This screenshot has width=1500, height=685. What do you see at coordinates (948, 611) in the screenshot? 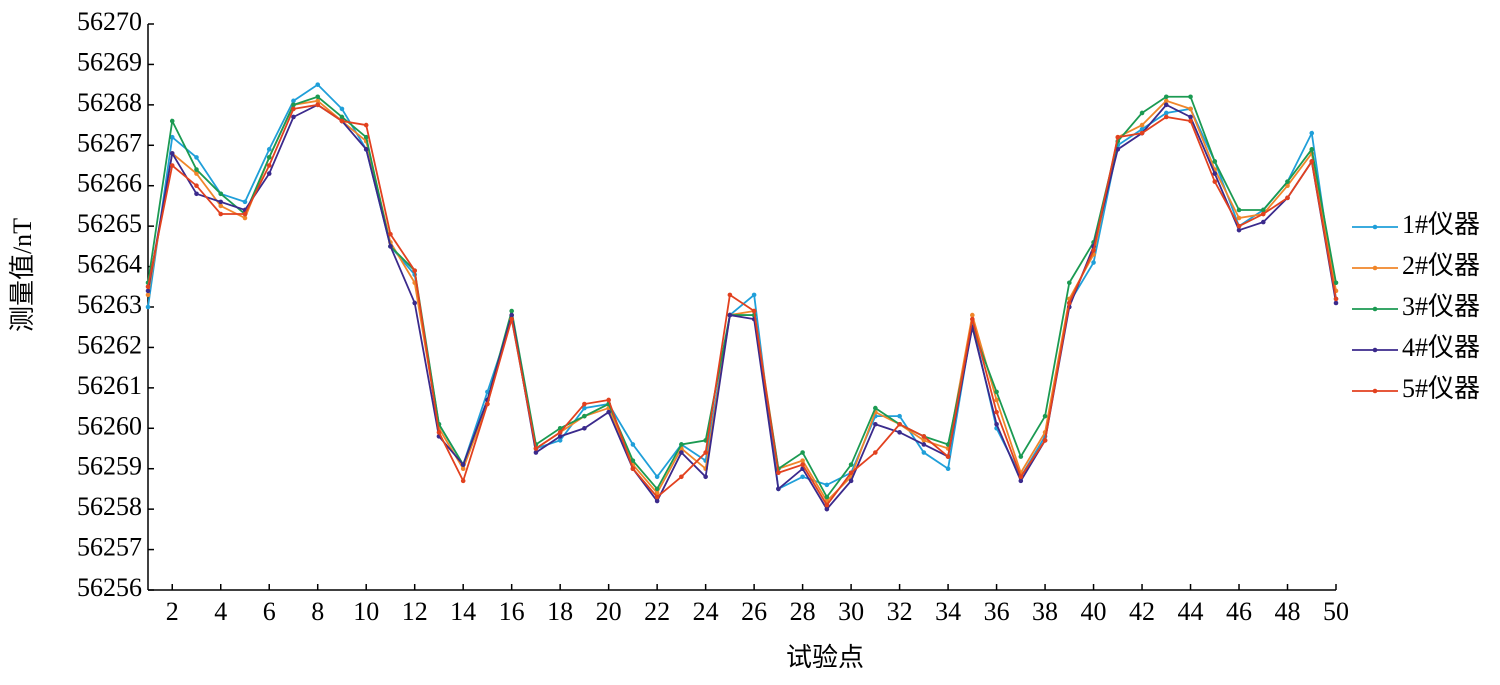
I see `x-tick-label: 34` at bounding box center [948, 611].